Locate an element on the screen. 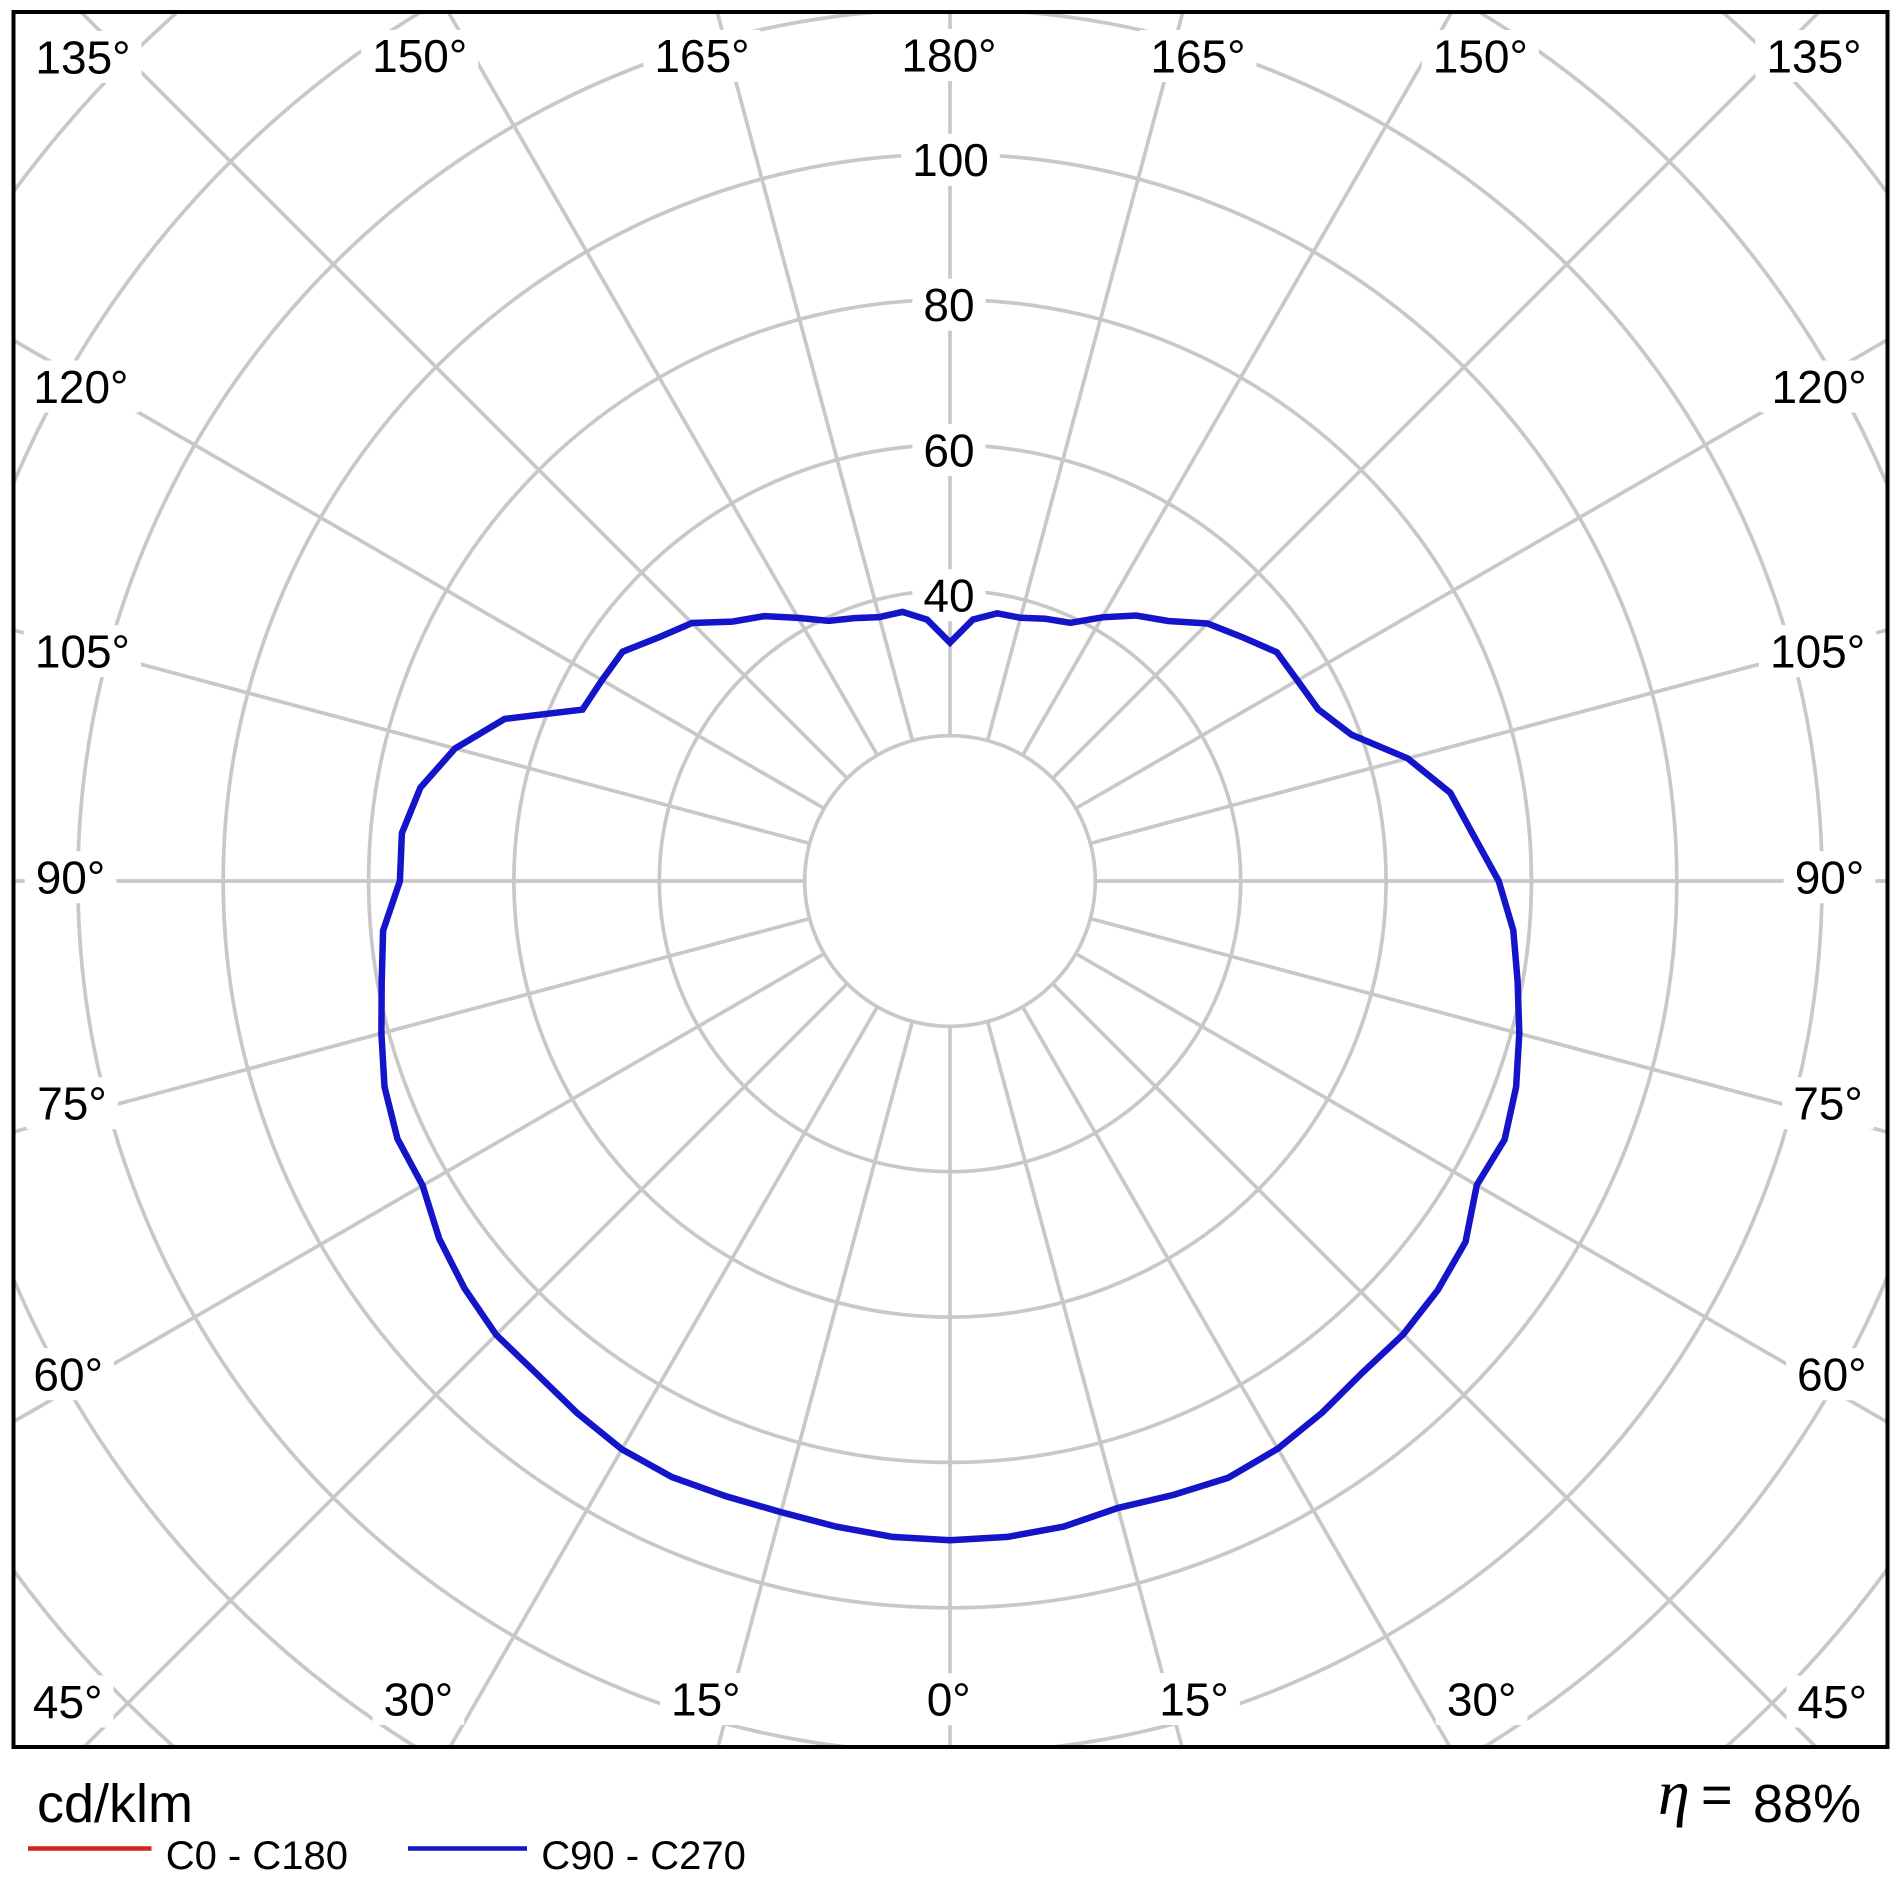  svg-text: 60 is located at coordinates (948, 450).